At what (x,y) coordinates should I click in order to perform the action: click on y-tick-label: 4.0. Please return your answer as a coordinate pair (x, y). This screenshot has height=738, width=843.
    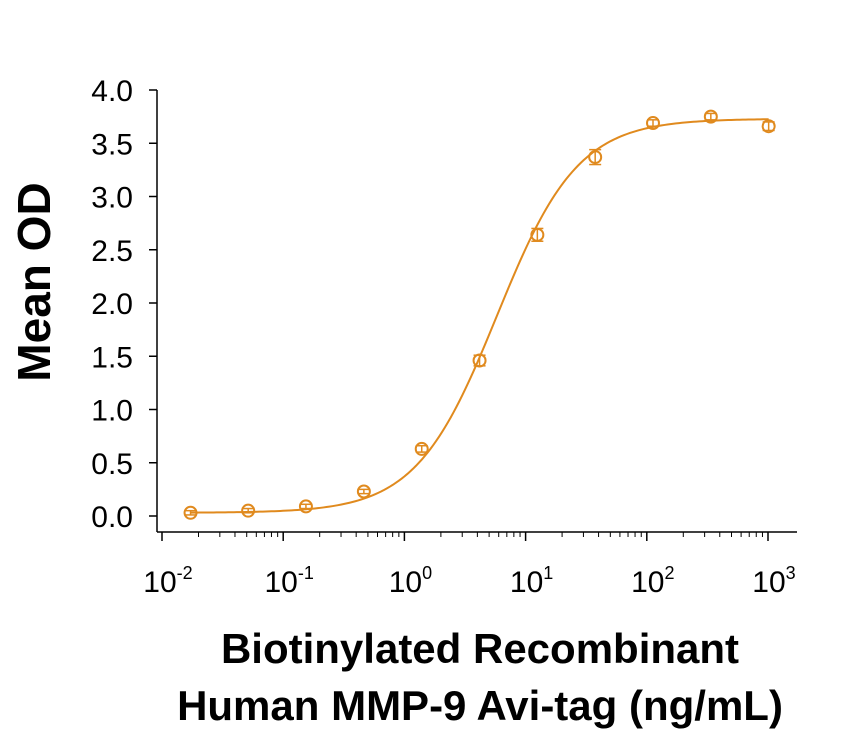
    Looking at the image, I should click on (112, 91).